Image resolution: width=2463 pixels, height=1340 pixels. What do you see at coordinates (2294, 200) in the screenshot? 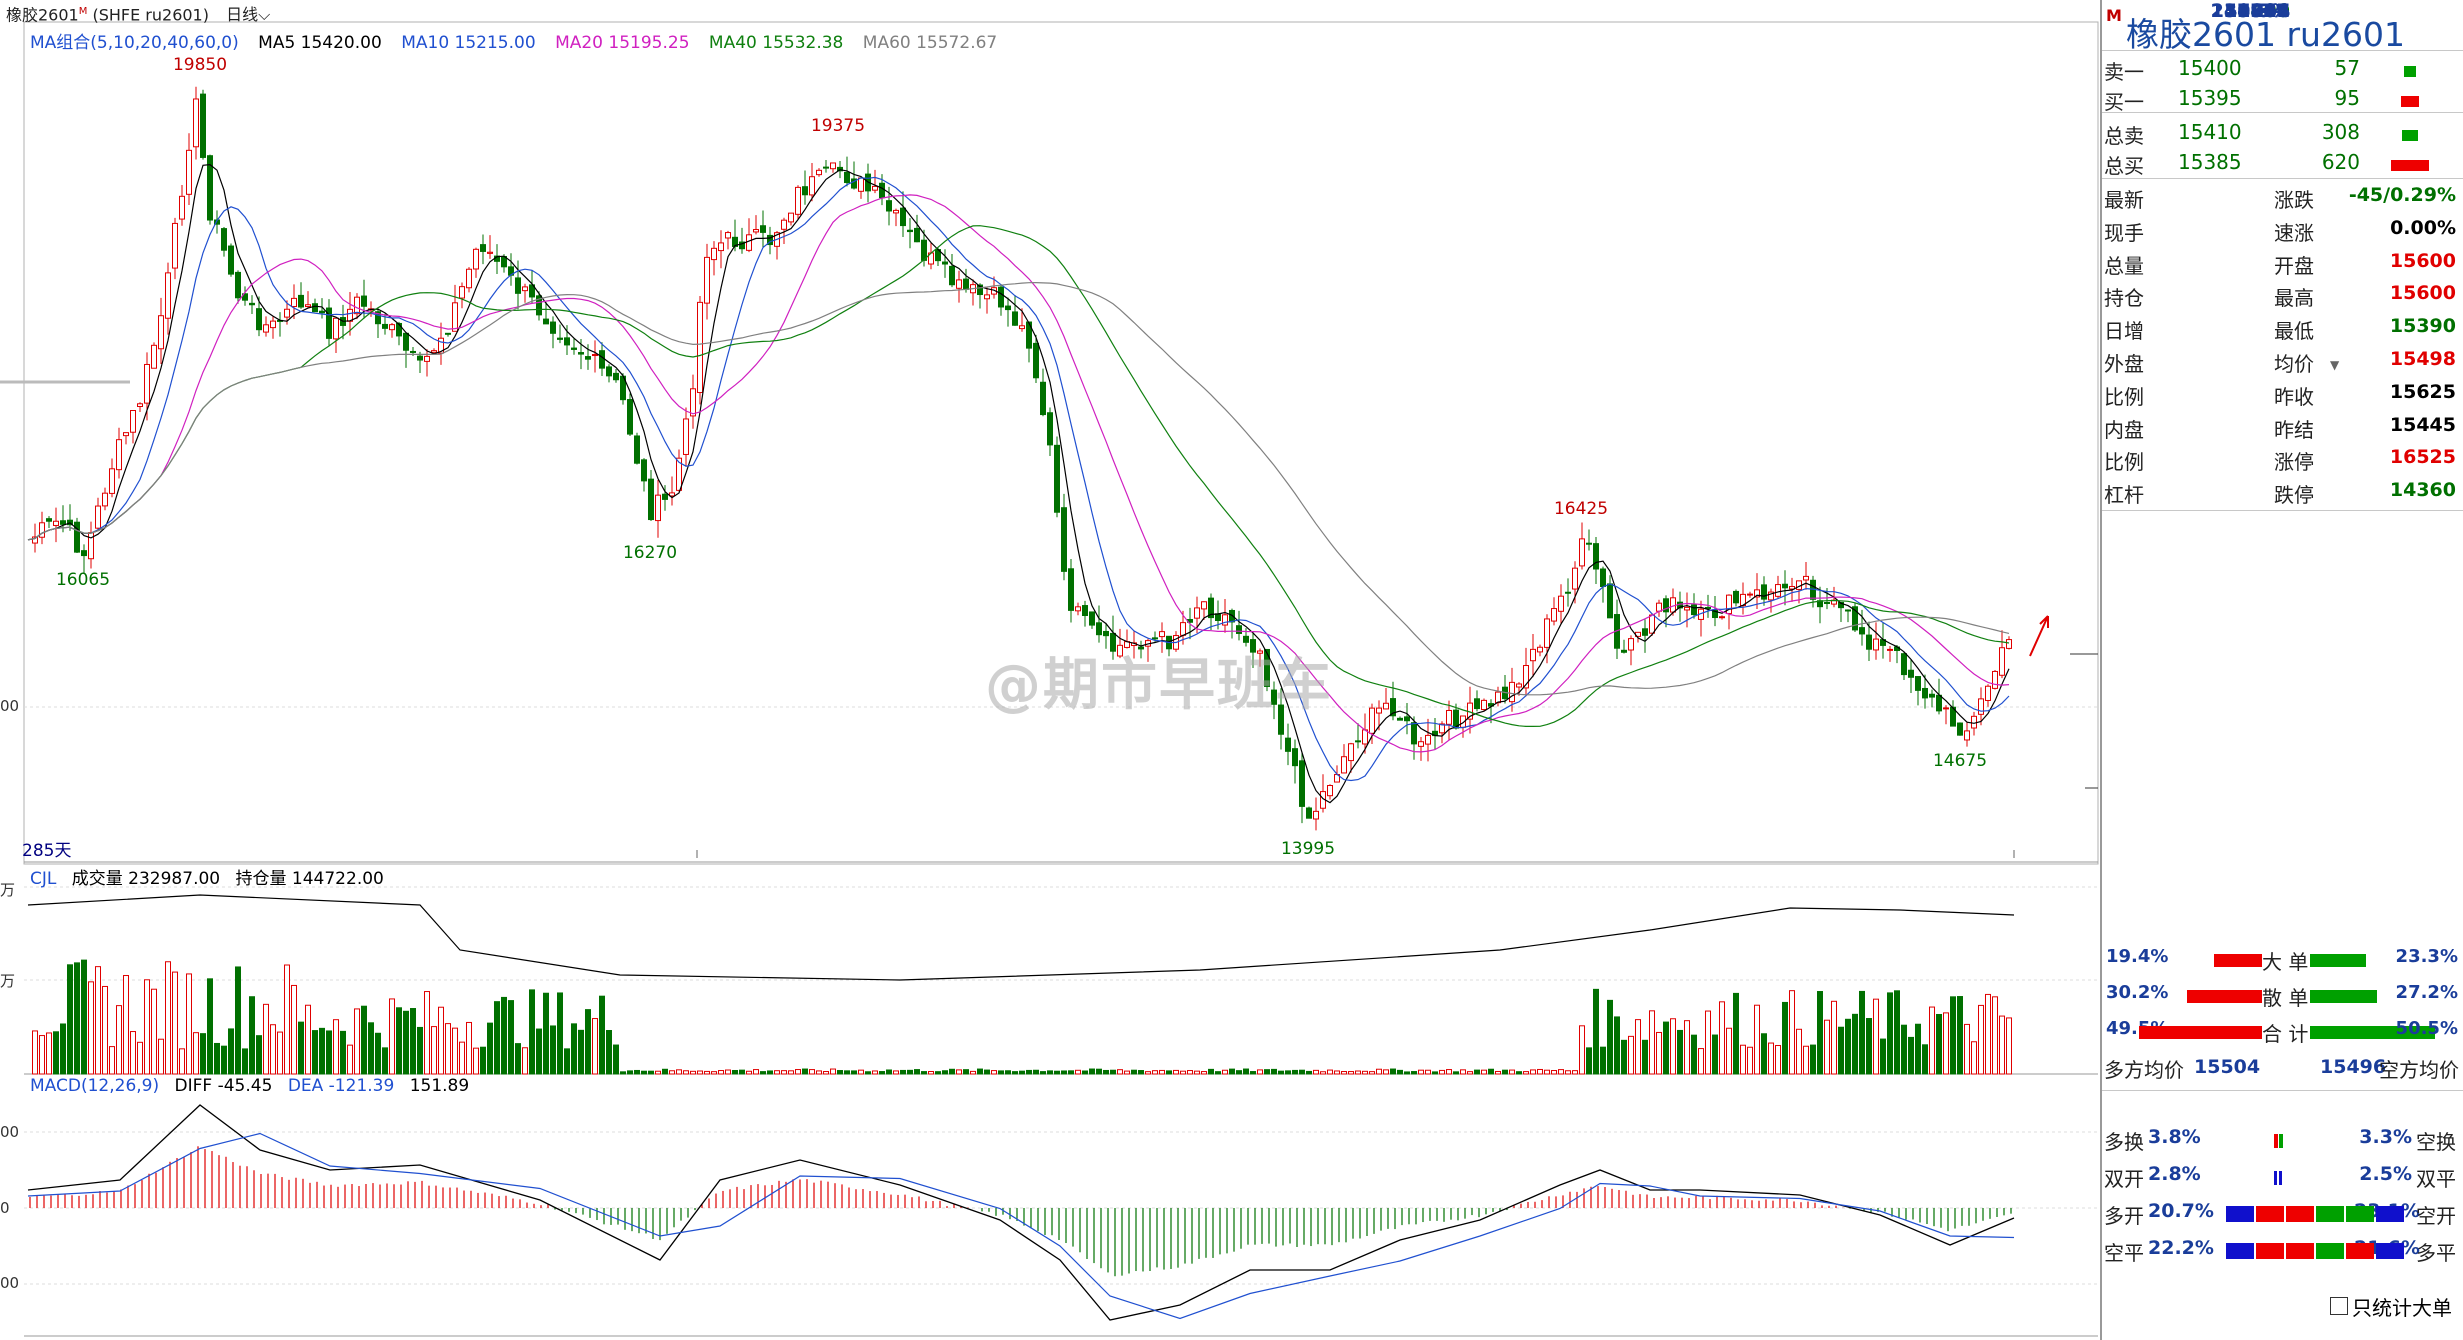
I see `stat-label: 涨跌` at bounding box center [2294, 200].